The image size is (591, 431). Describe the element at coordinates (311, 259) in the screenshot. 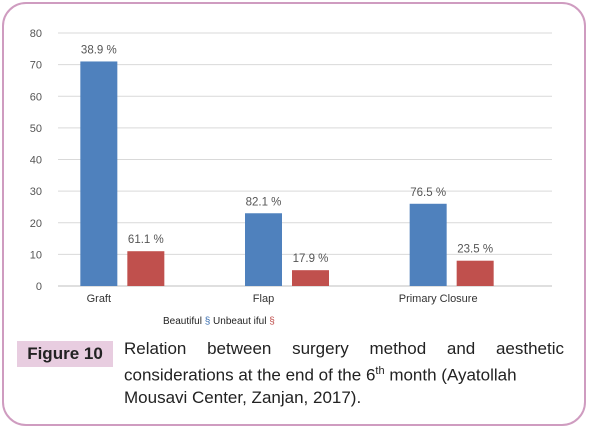

I see `data-label: 17.9 %` at that location.